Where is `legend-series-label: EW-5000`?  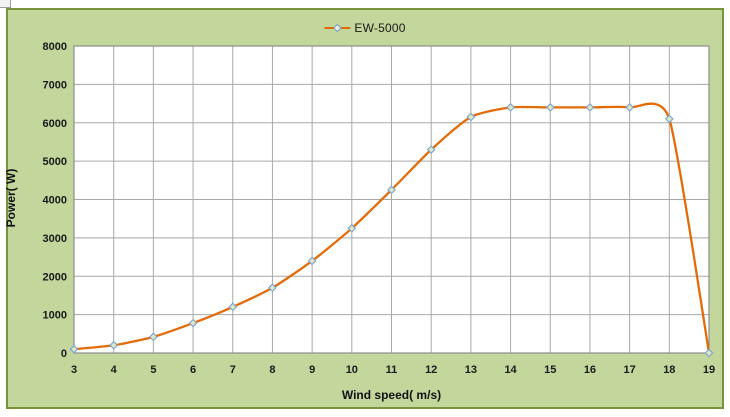 legend-series-label: EW-5000 is located at coordinates (380, 28).